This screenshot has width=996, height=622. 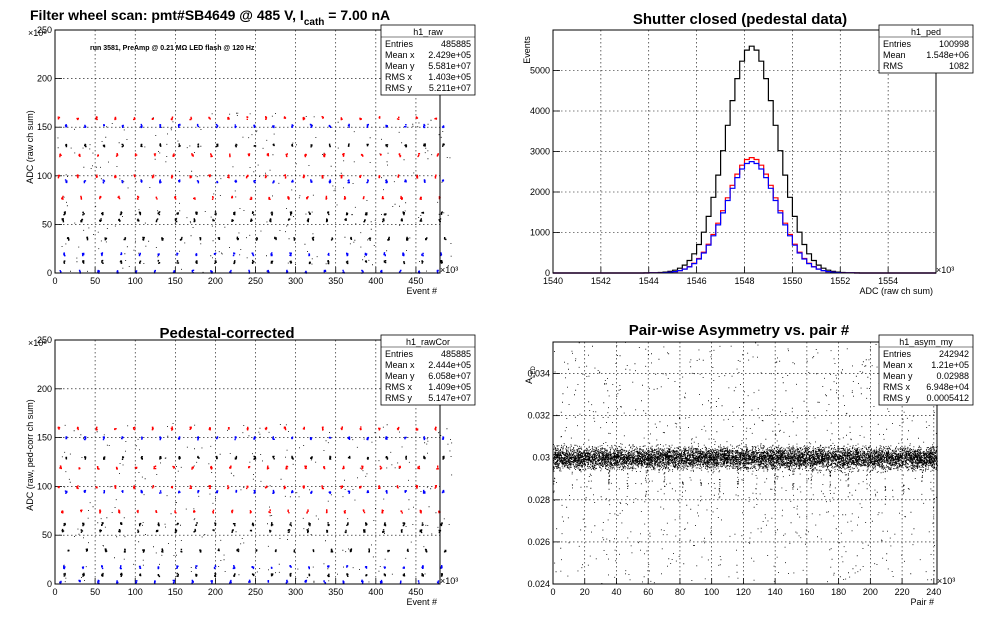 What do you see at coordinates (888, 281) in the screenshot?
I see `x-tick-label: 1554` at bounding box center [888, 281].